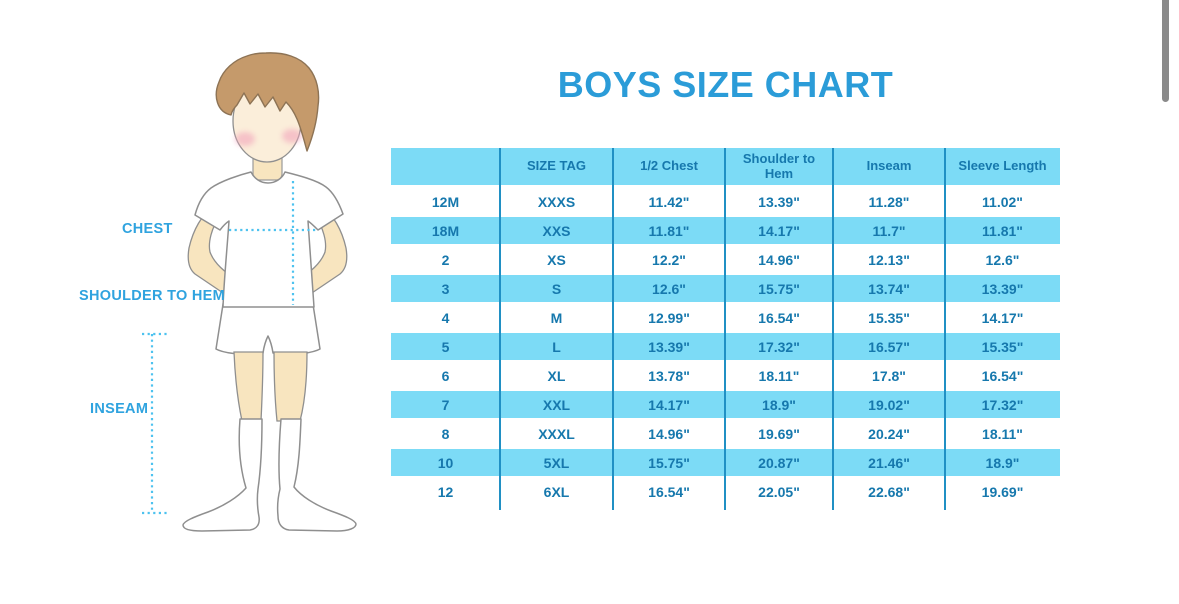 The width and height of the screenshot is (1179, 604). I want to click on inseam-label: INSEAM, so click(119, 409).